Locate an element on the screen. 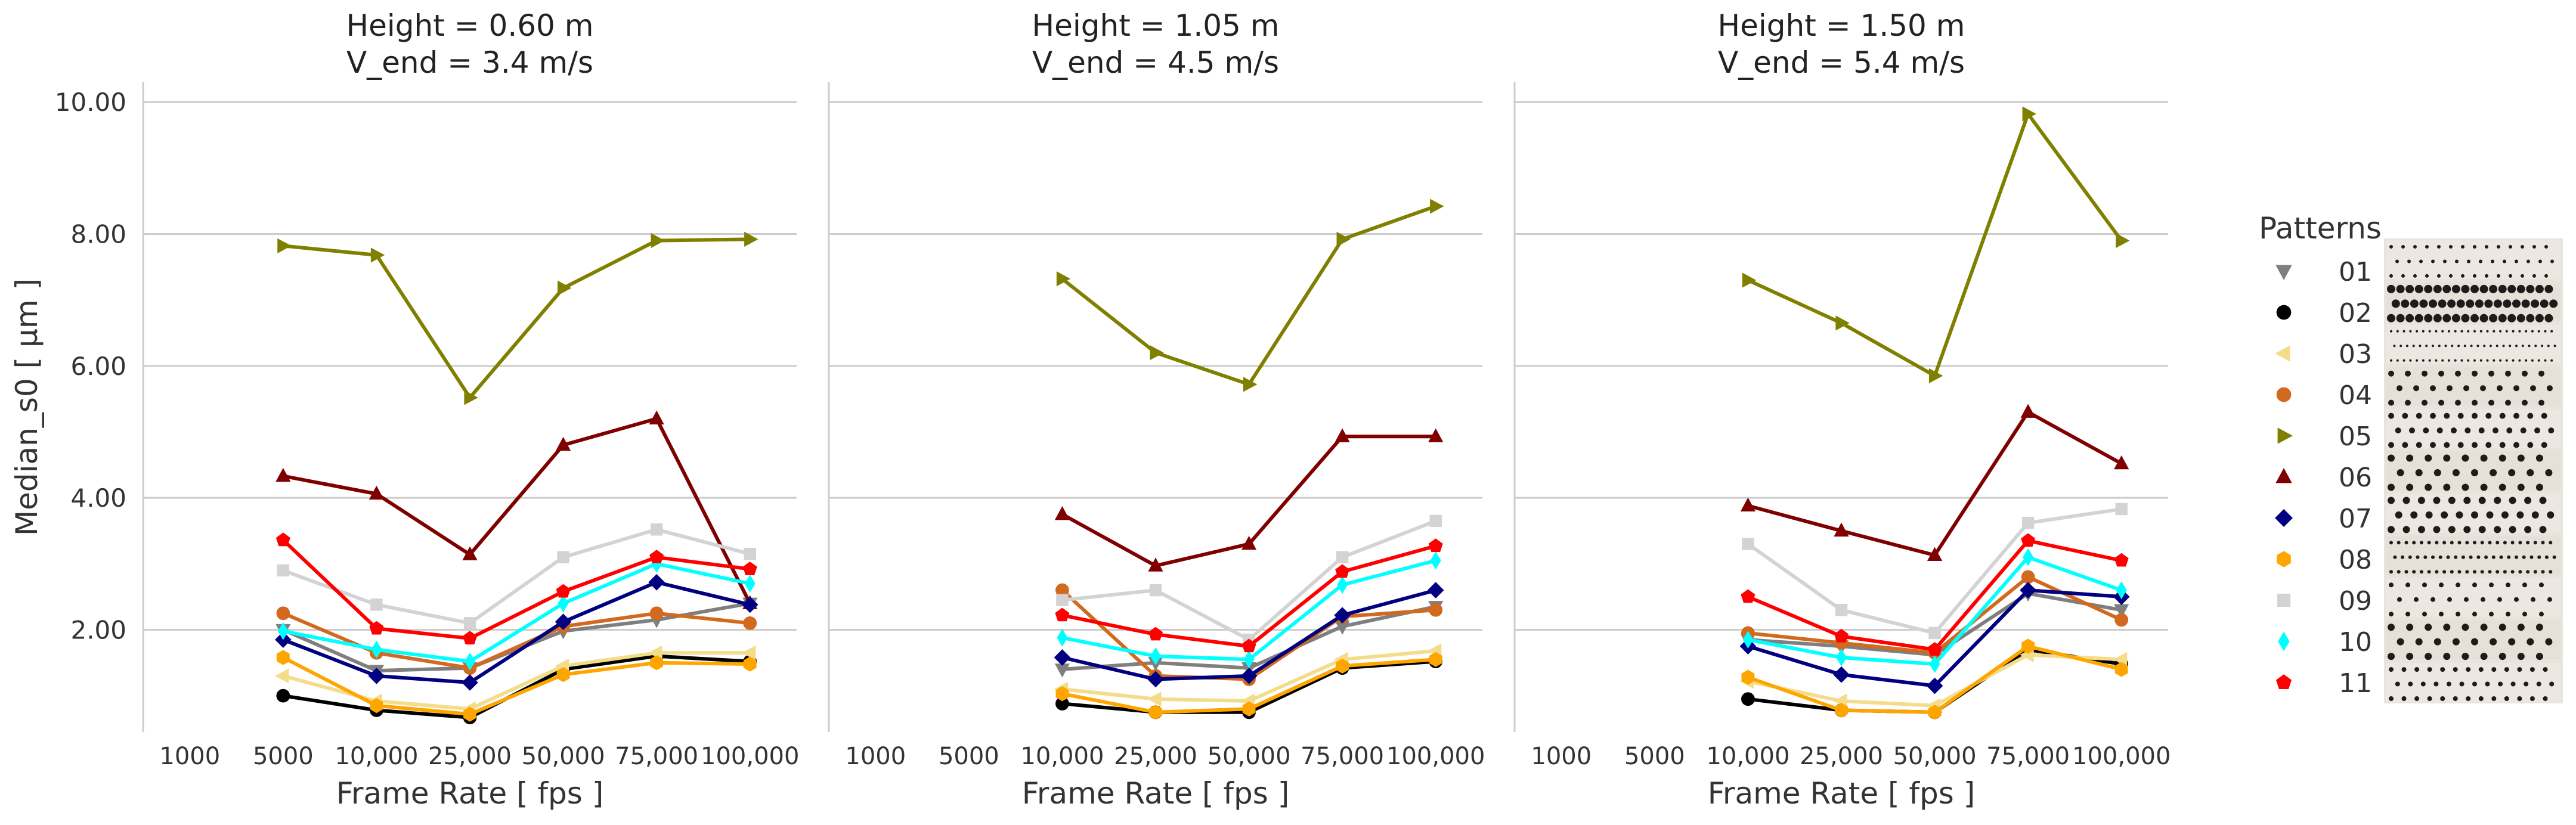  legend-label: 04 is located at coordinates (2355, 395).